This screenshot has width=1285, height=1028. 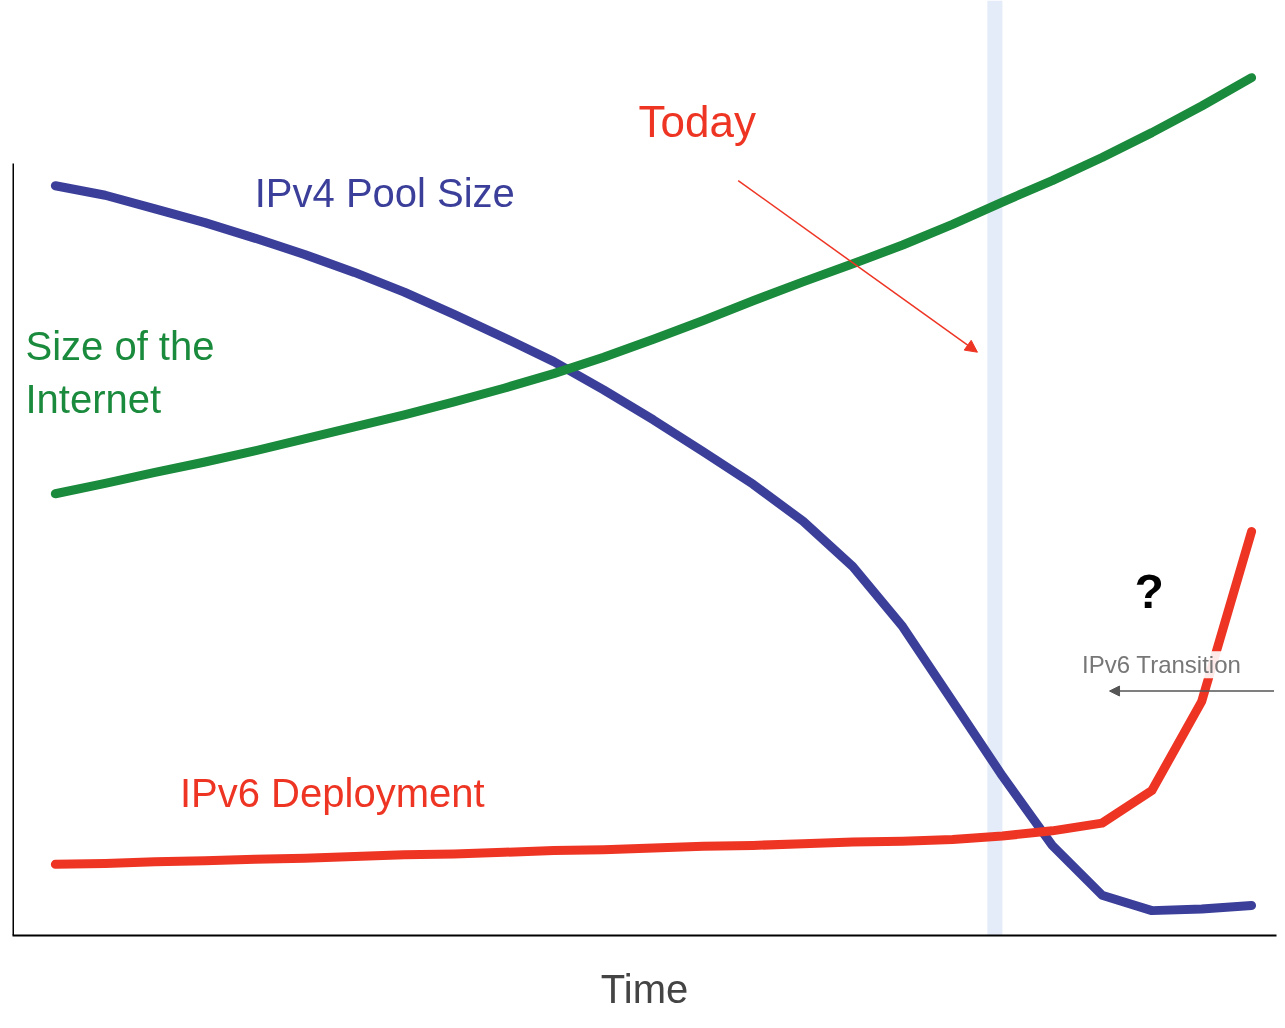 What do you see at coordinates (1149, 592) in the screenshot?
I see `annotation: ?` at bounding box center [1149, 592].